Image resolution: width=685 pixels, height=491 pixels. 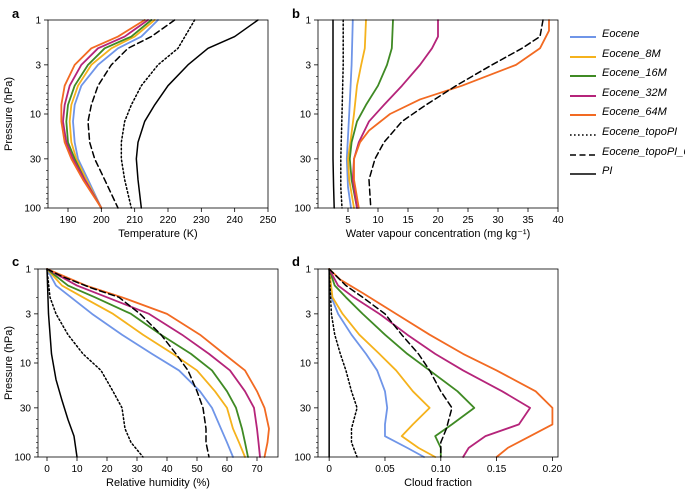 I want to click on legend-item: PI, so click(x=626, y=175).